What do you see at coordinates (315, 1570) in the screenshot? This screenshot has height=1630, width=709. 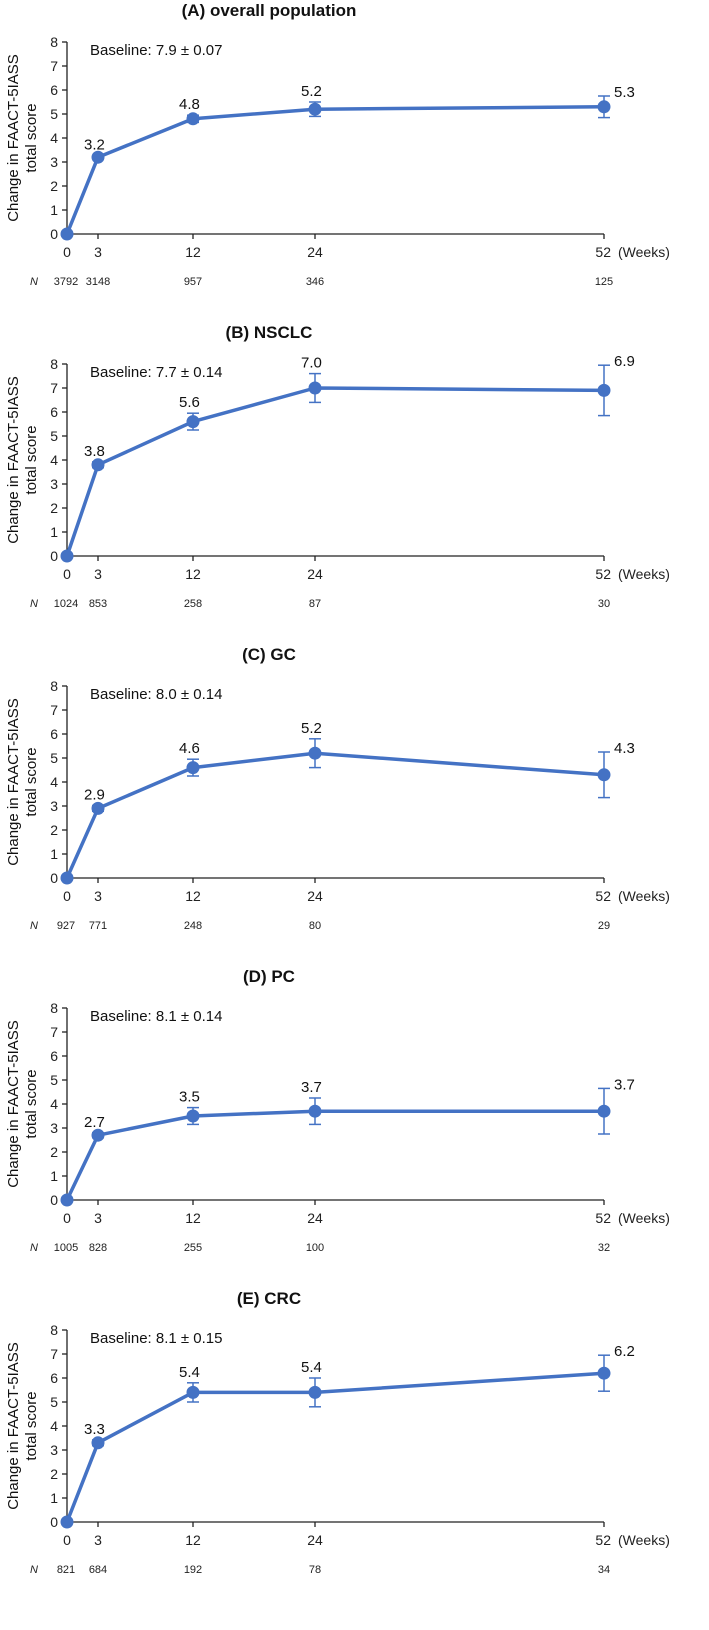 I see `n-value: 78` at bounding box center [315, 1570].